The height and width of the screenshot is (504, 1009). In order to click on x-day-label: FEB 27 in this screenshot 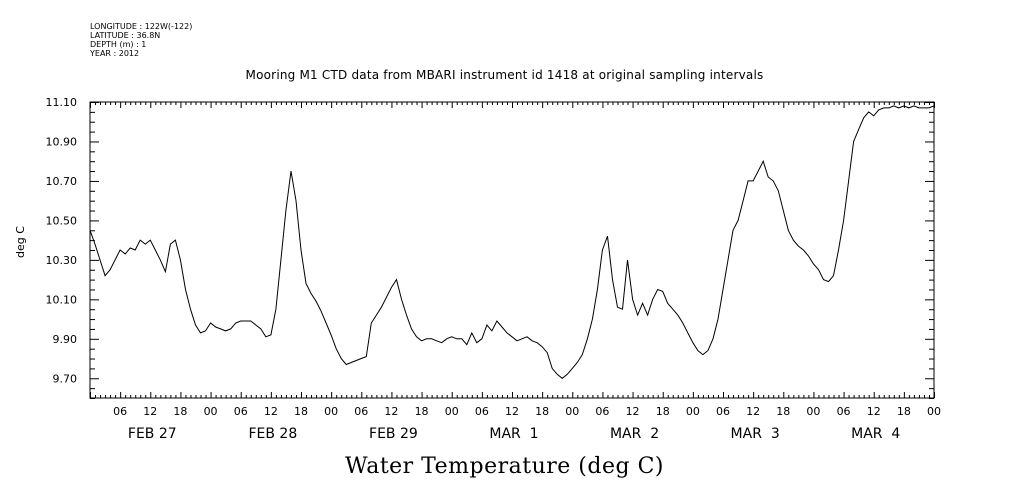, I will do `click(152, 434)`.